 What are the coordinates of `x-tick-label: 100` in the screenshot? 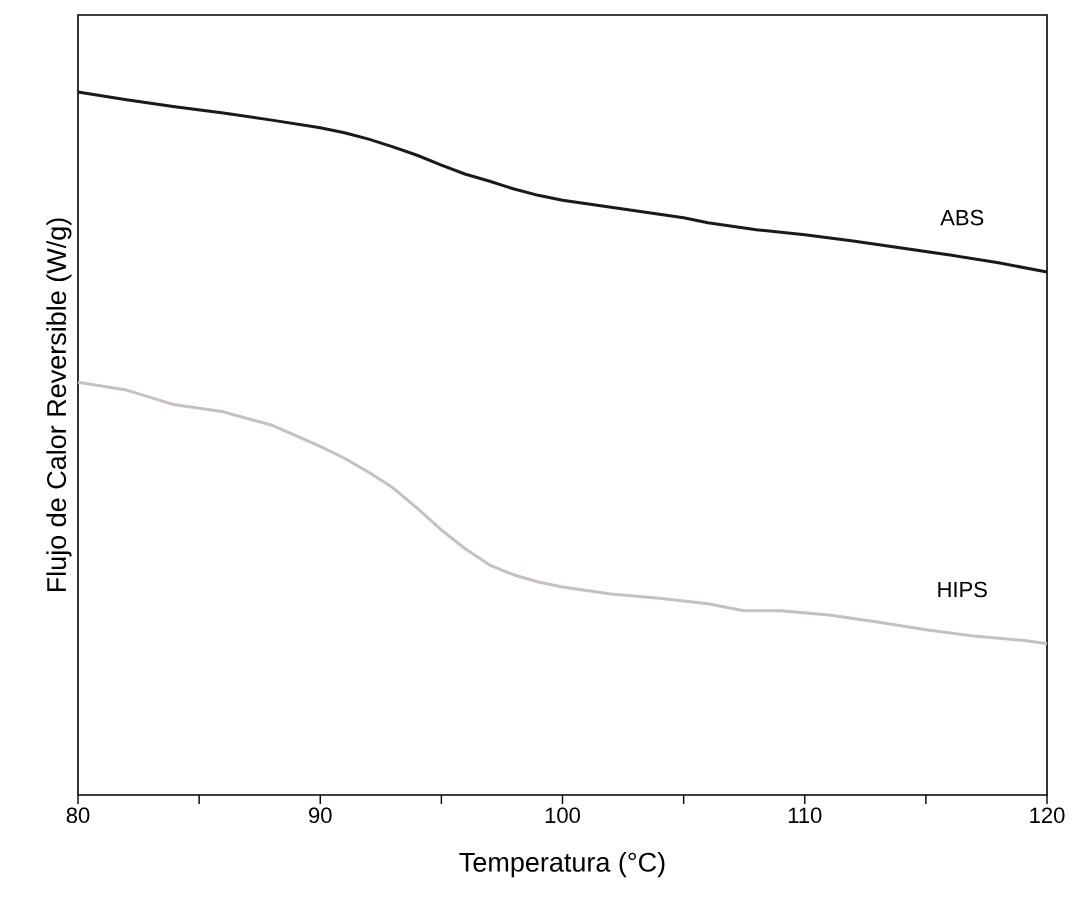 It's located at (562, 815).